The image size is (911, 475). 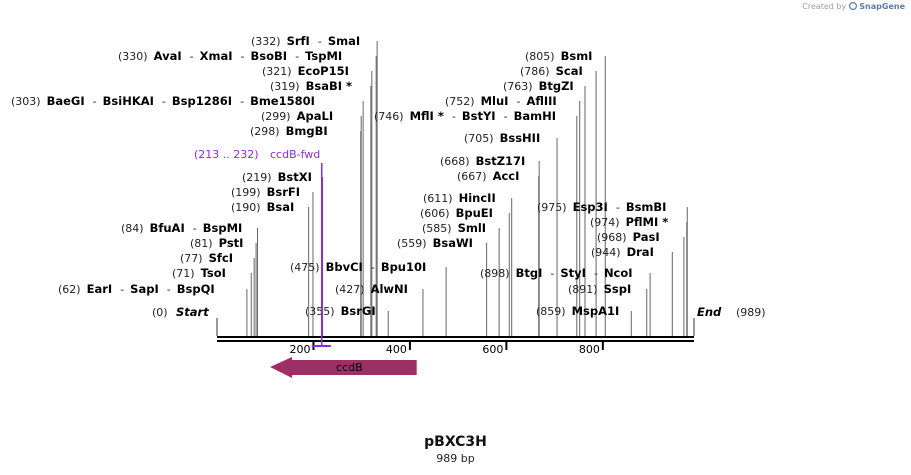 What do you see at coordinates (552, 207) in the screenshot?
I see `site-position-36: (975)` at bounding box center [552, 207].